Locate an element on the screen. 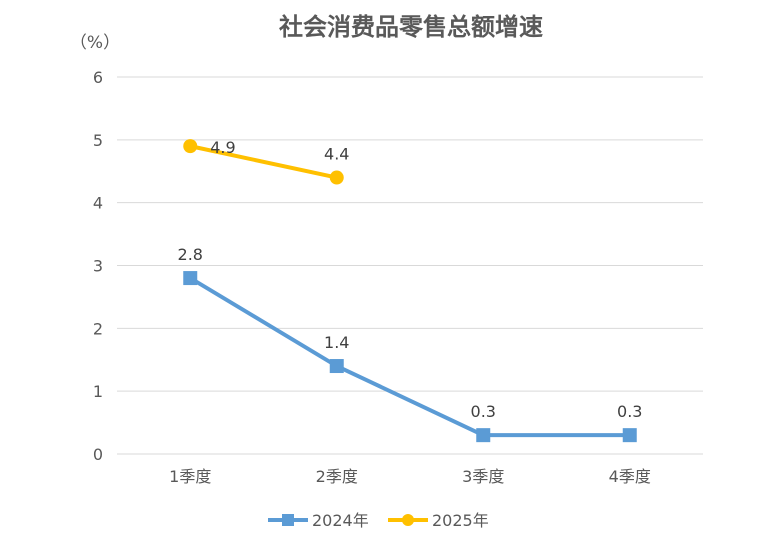  y-tick-label: 4 is located at coordinates (98, 203).